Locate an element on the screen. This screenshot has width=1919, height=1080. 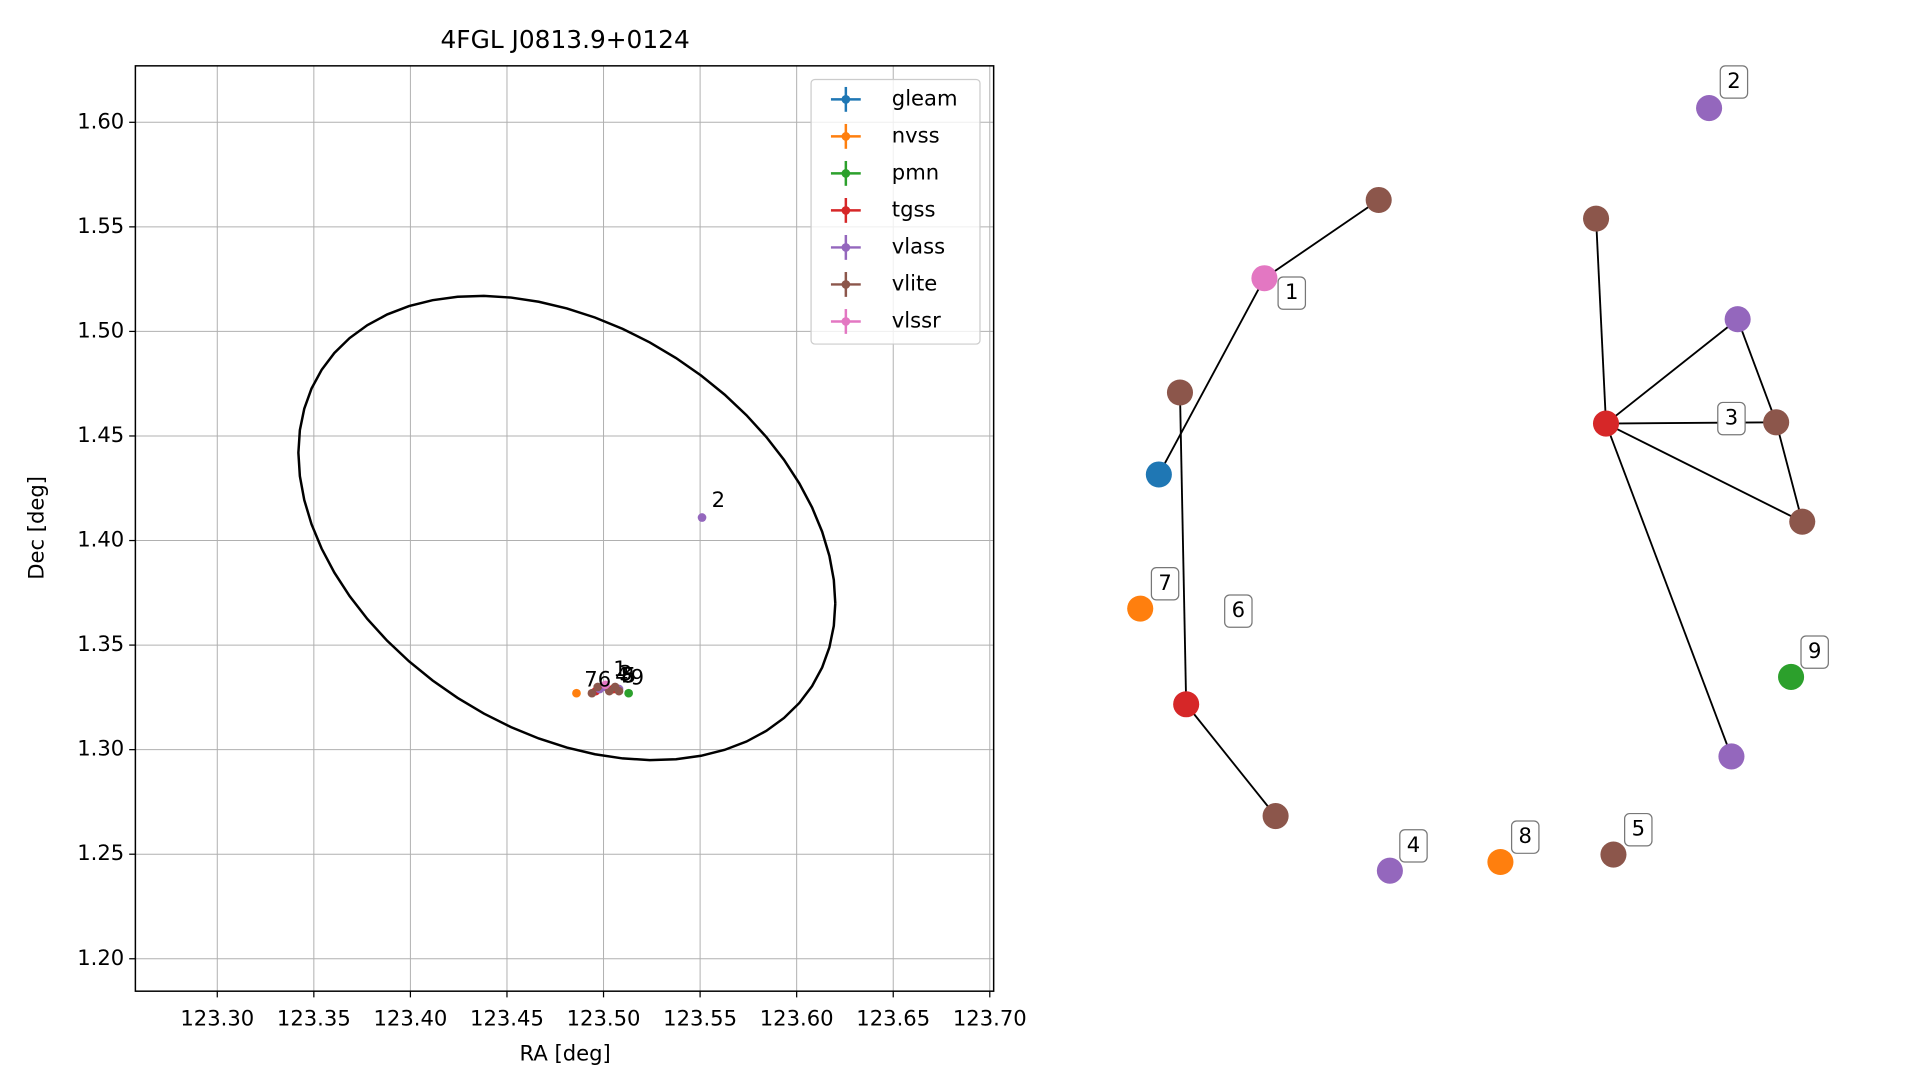
legend-box is located at coordinates (895, 211).